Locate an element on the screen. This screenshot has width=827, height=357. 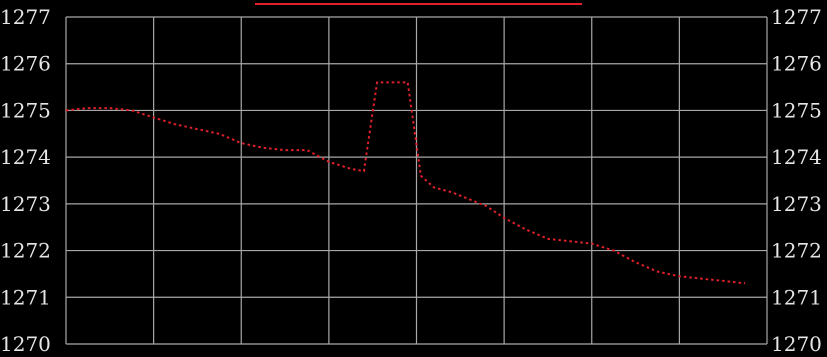
y-tick-label-left: 1276 is located at coordinates (25, 64).